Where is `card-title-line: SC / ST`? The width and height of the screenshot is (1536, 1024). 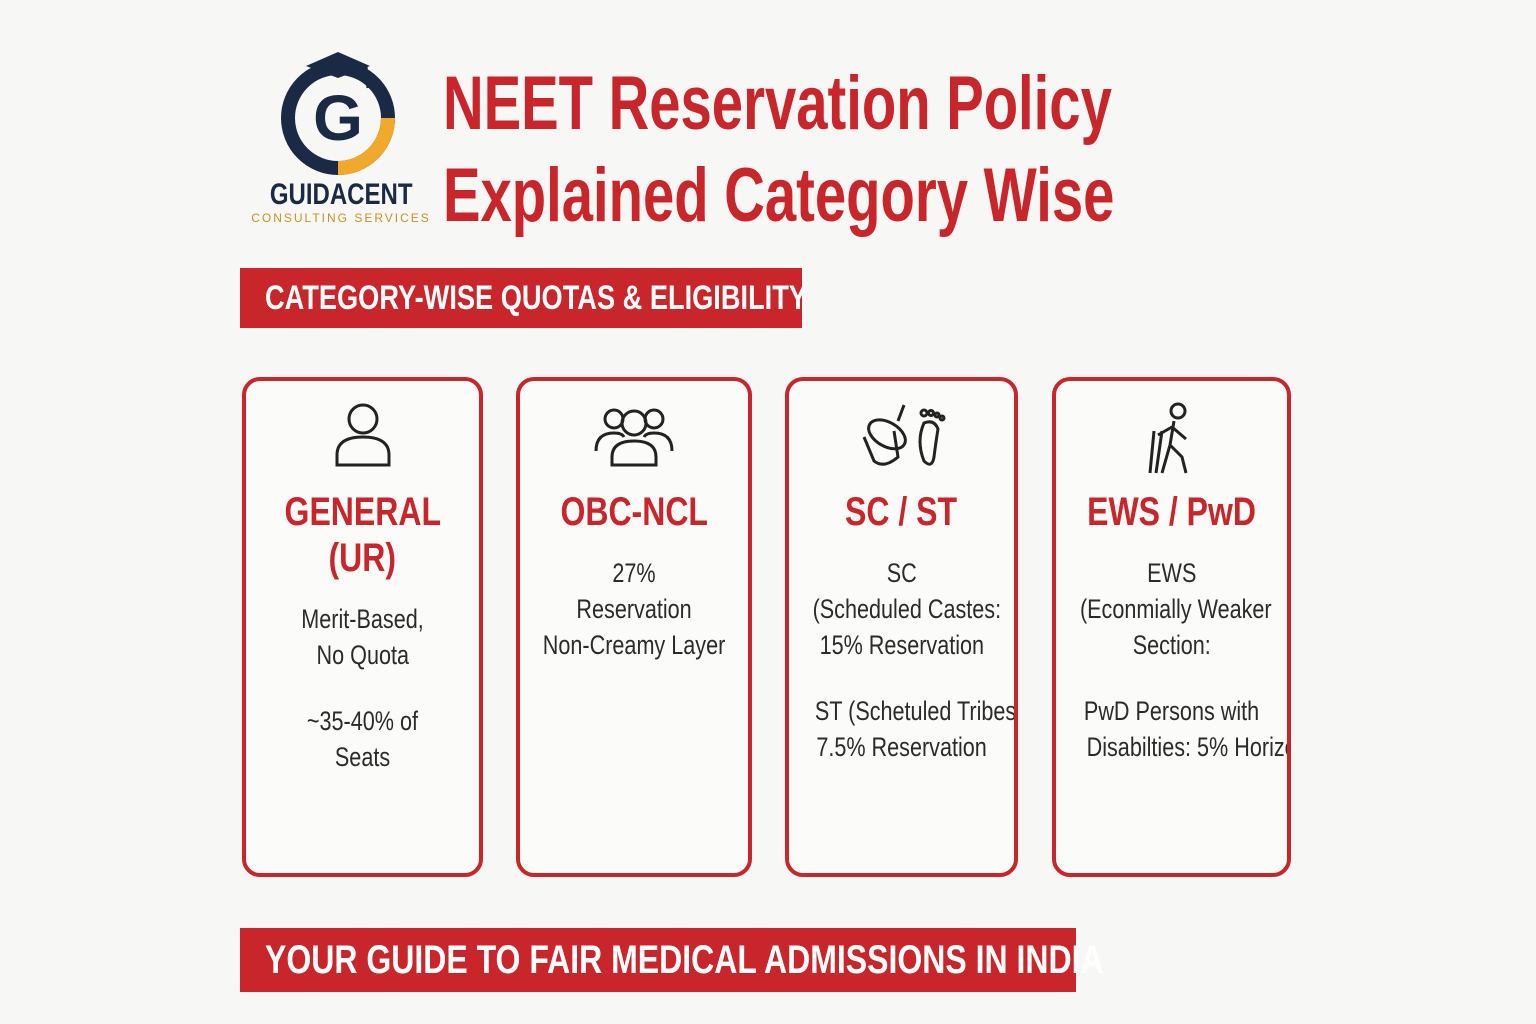 card-title-line: SC / ST is located at coordinates (901, 512).